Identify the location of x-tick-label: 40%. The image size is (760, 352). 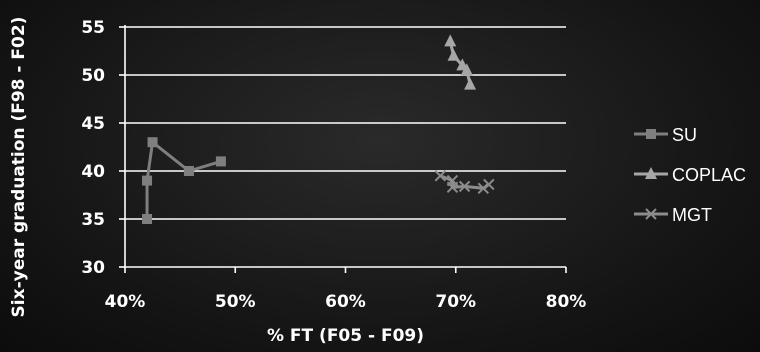
(125, 302).